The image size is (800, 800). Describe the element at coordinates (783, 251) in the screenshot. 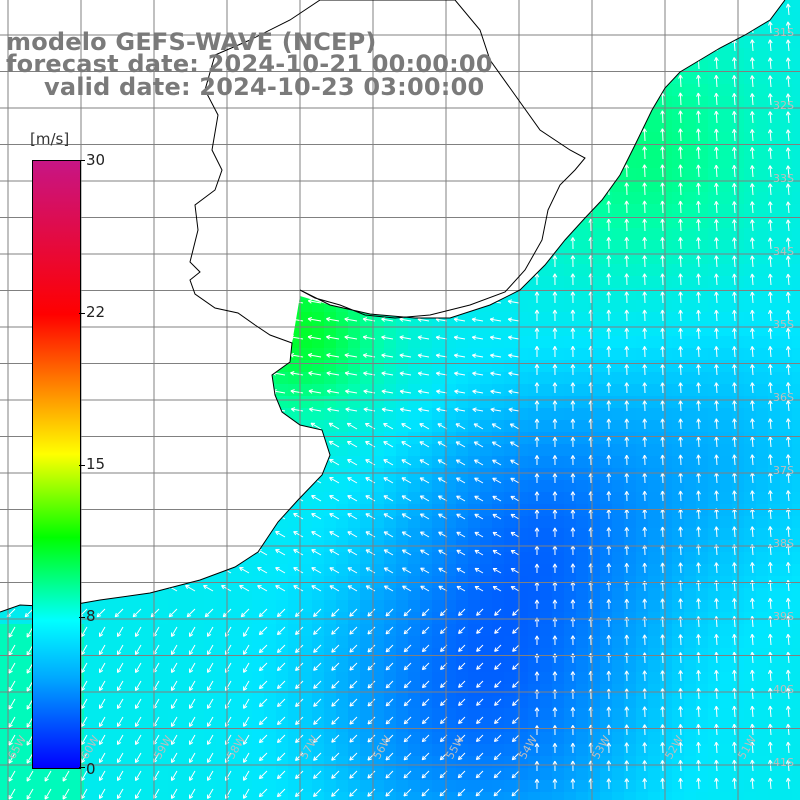

I see `latitude-label: 34S` at that location.